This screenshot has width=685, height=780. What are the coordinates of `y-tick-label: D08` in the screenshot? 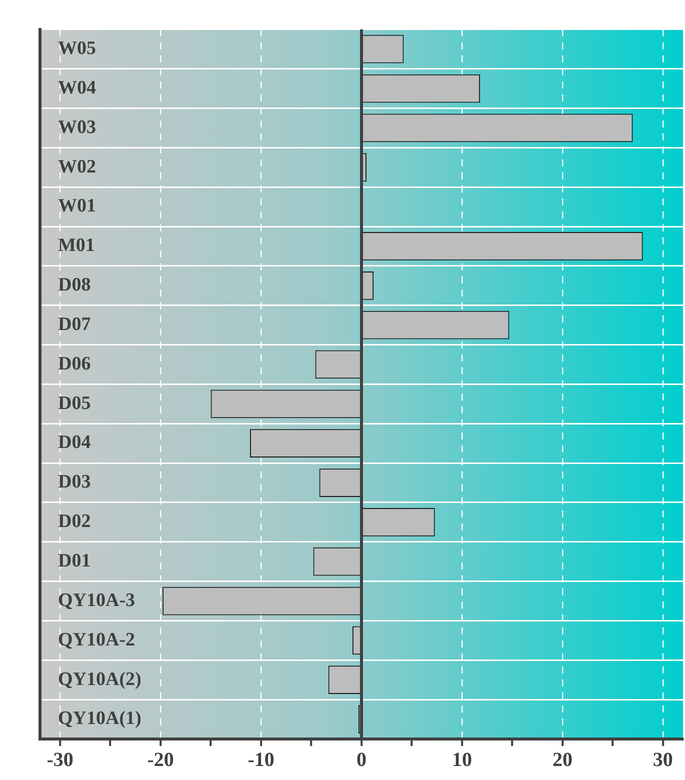 It's located at (74, 285).